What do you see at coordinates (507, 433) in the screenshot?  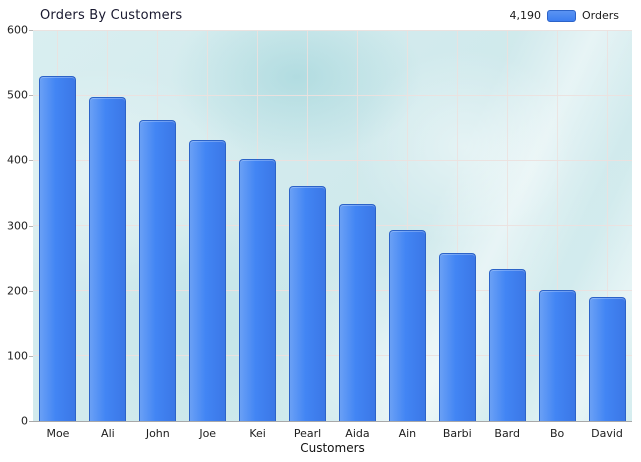 I see `x-tick-label-bard: Bard` at bounding box center [507, 433].